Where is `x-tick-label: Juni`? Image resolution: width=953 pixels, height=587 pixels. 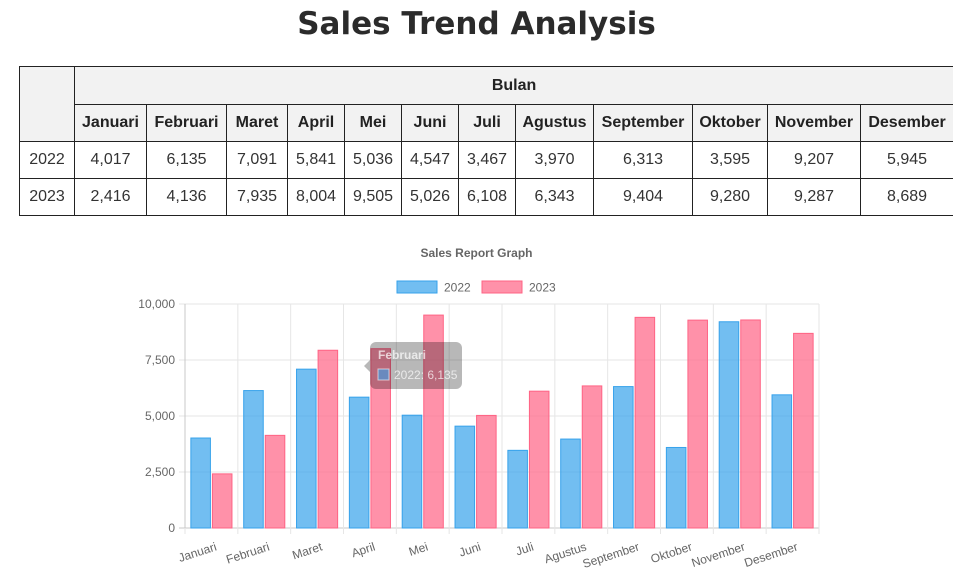
x-tick-label: Juni is located at coordinates (469, 550).